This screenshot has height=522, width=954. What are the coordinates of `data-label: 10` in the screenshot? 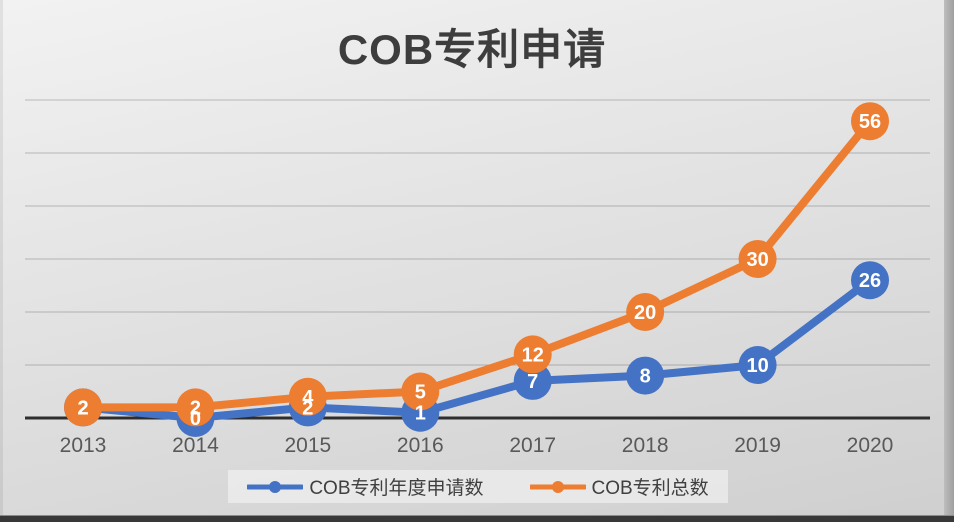 It's located at (757, 366).